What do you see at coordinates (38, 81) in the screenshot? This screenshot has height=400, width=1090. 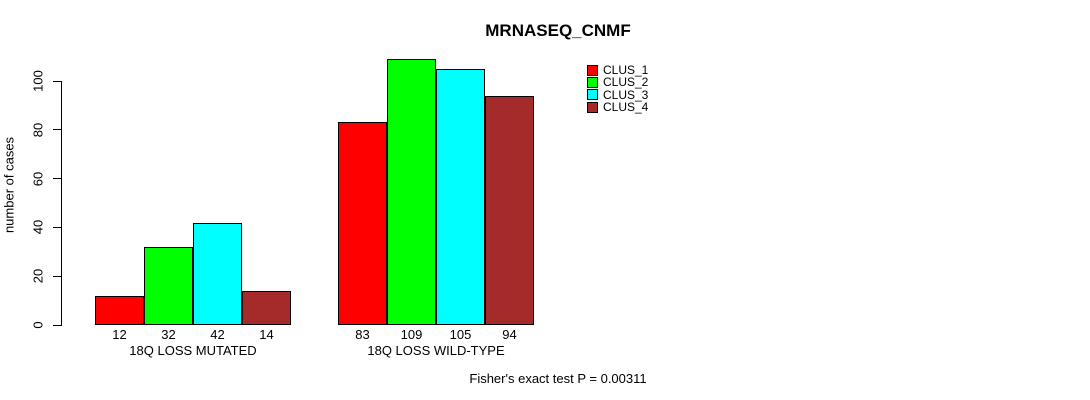 I see `y-tick-label: 100` at bounding box center [38, 81].